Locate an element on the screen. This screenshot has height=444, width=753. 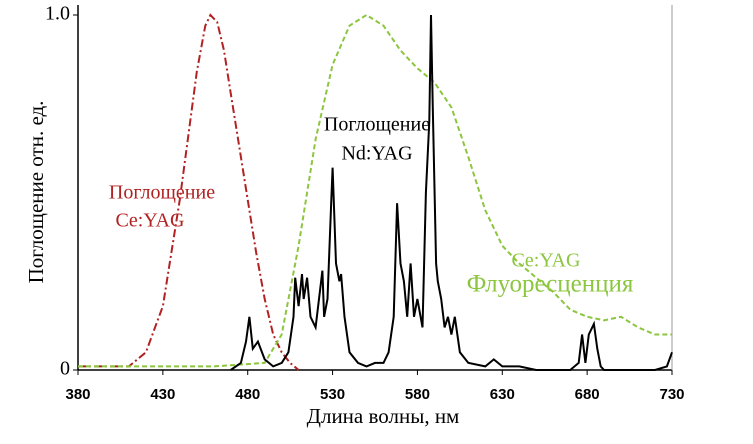
x-tick-label: 630 is located at coordinates (502, 394).